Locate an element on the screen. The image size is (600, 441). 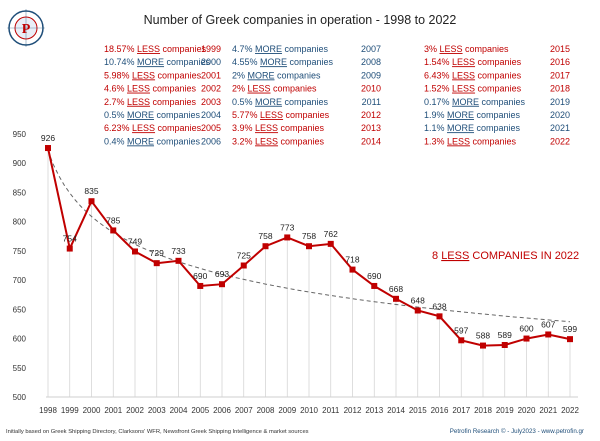
change-year: 2018 is located at coordinates (560, 89).